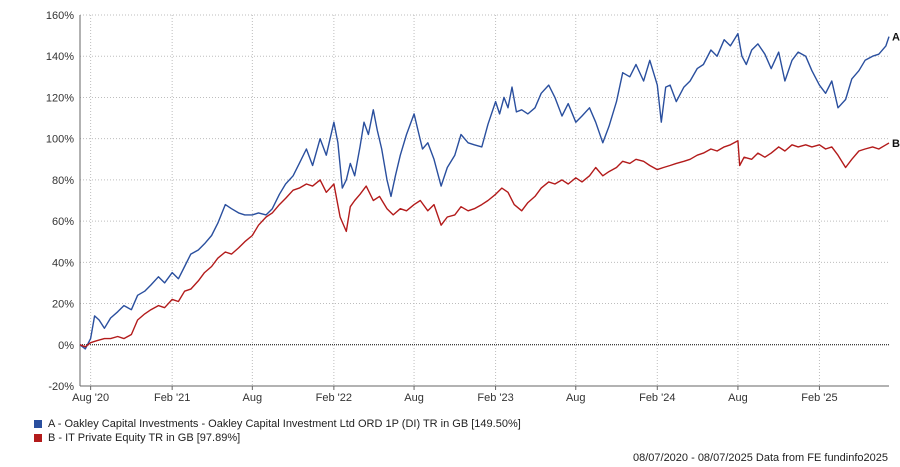 Image resolution: width=900 pixels, height=467 pixels. What do you see at coordinates (66, 346) in the screenshot?
I see `y-tick-label: 0%` at bounding box center [66, 346].